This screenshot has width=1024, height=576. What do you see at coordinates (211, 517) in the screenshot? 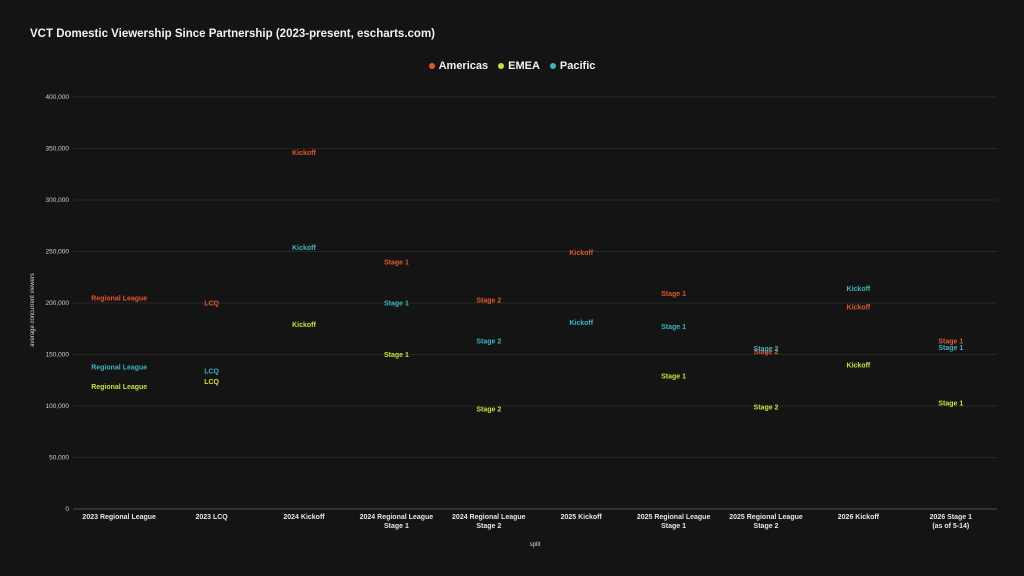
I see `x-tick-label: 2023 LCQ` at bounding box center [211, 517].